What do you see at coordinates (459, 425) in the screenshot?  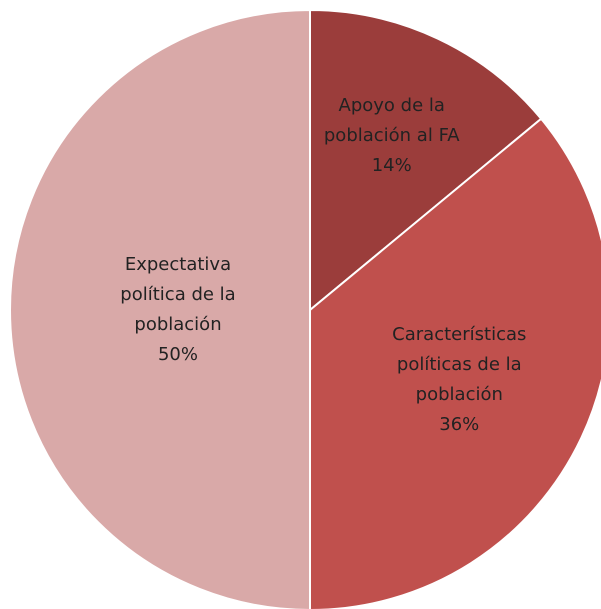 I see `value-label: 36%` at bounding box center [459, 425].